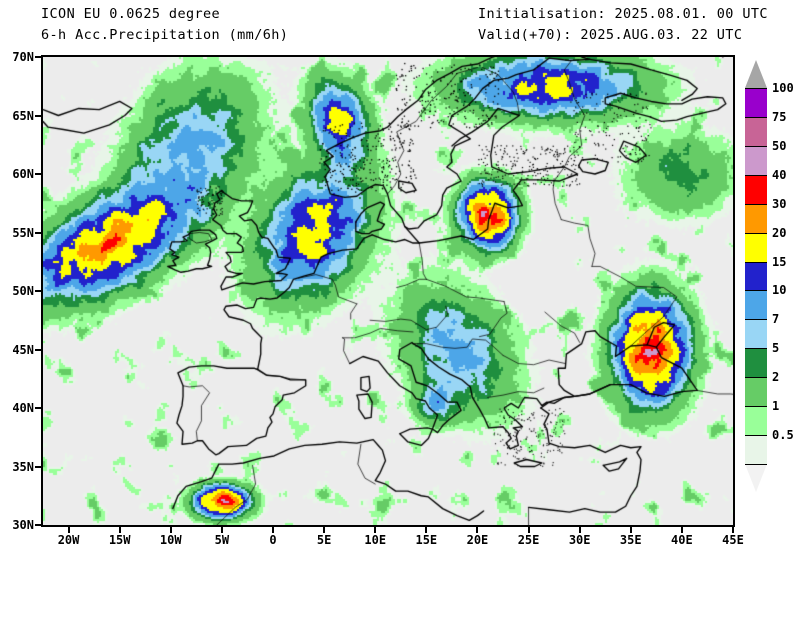 The image size is (800, 618). I want to click on field-description-label: 6-h Acc.Precipitation (mm/6h), so click(165, 35).